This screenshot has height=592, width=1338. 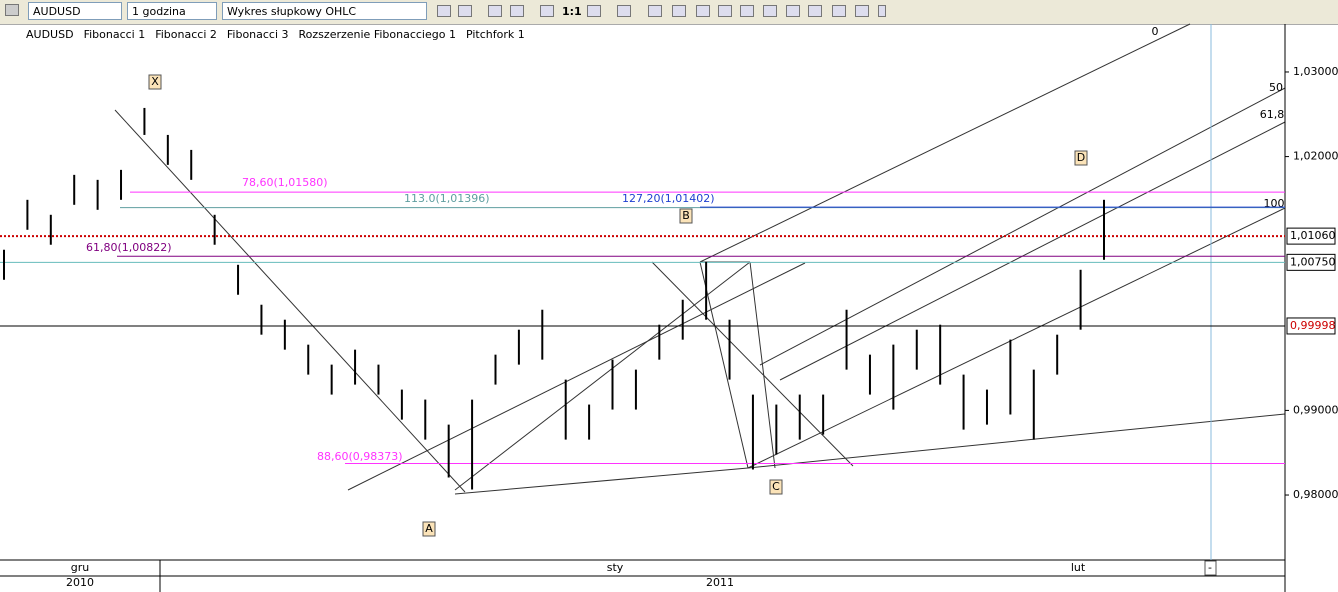 I want to click on wave-label: C, so click(x=776, y=486).